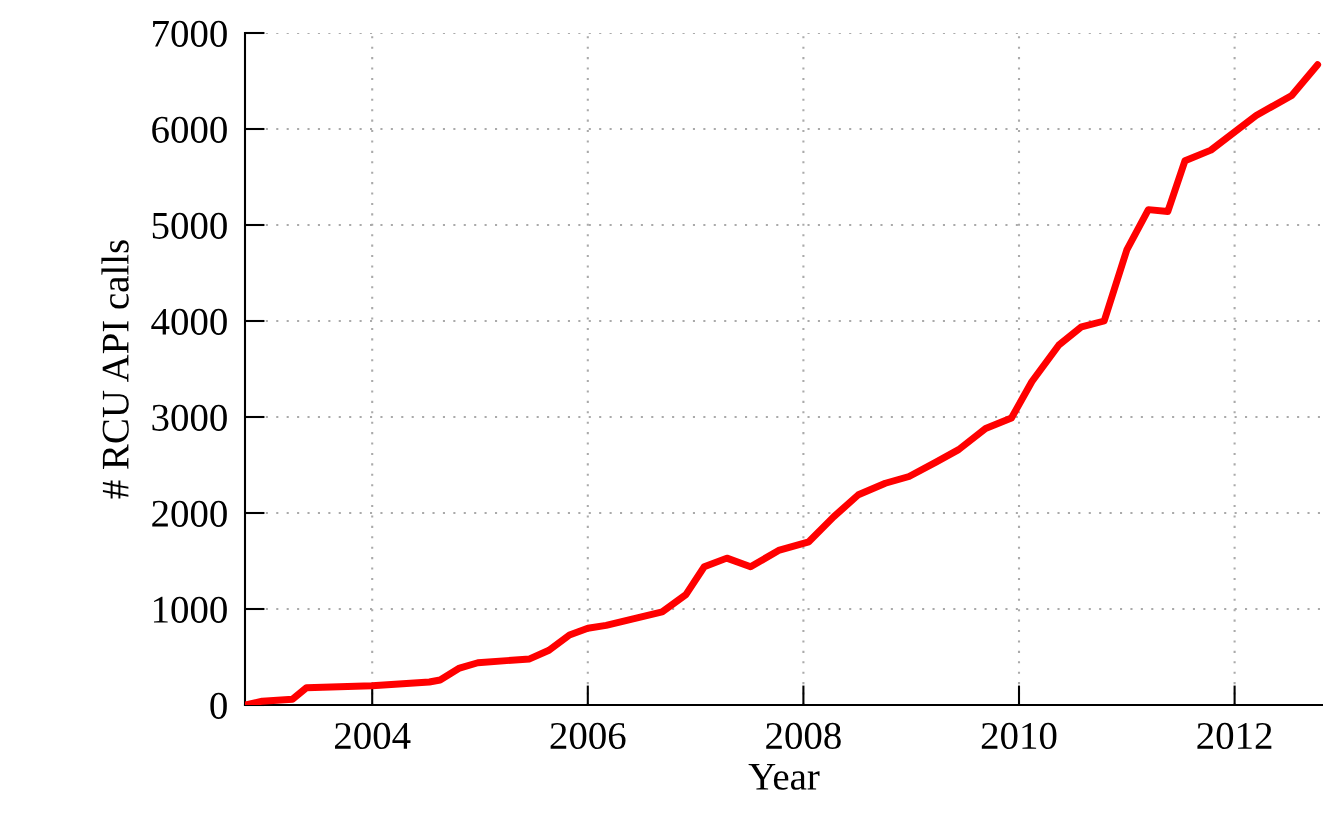 This screenshot has height=836, width=1323. Describe the element at coordinates (588, 736) in the screenshot. I see `x-tick-label: 2006` at that location.